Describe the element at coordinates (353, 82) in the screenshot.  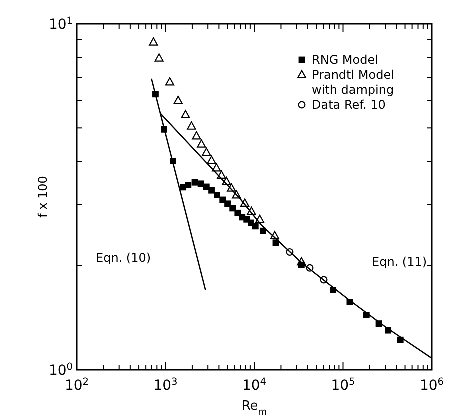
I see `legend-label: Prandtl Model with damping` at that location.